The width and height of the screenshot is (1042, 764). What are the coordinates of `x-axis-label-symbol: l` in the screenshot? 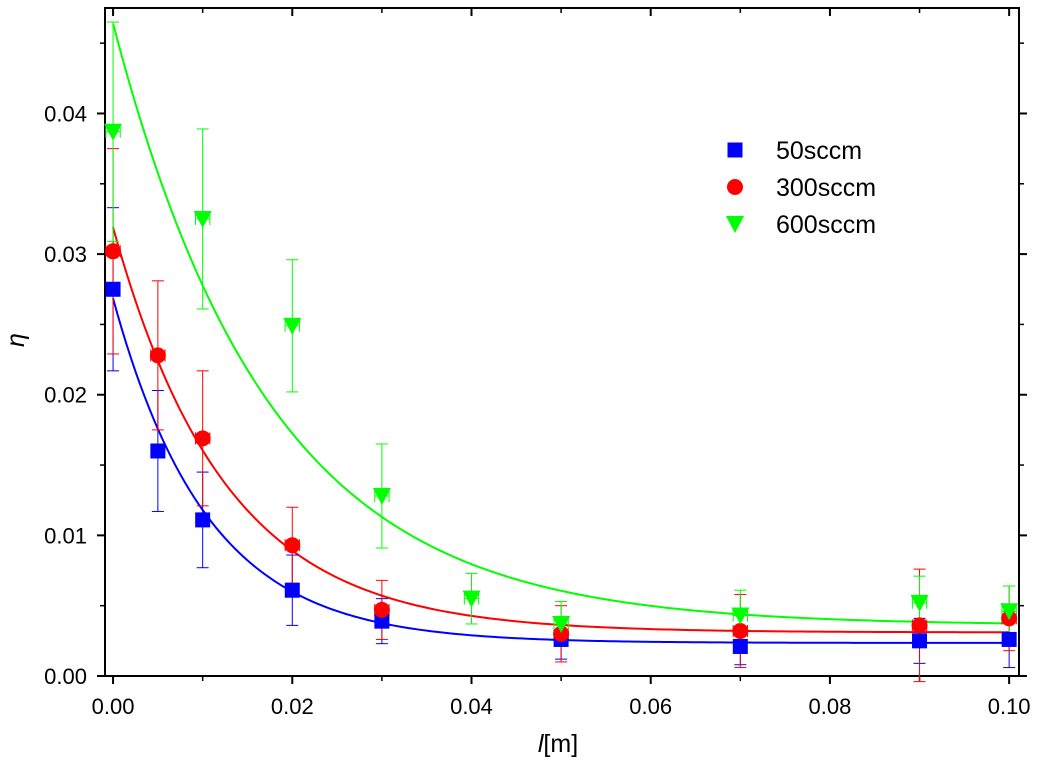 It's located at (541, 744).